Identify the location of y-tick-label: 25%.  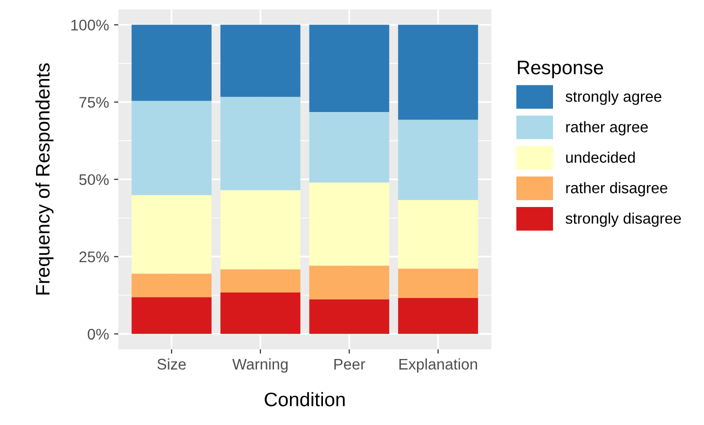
(94, 256).